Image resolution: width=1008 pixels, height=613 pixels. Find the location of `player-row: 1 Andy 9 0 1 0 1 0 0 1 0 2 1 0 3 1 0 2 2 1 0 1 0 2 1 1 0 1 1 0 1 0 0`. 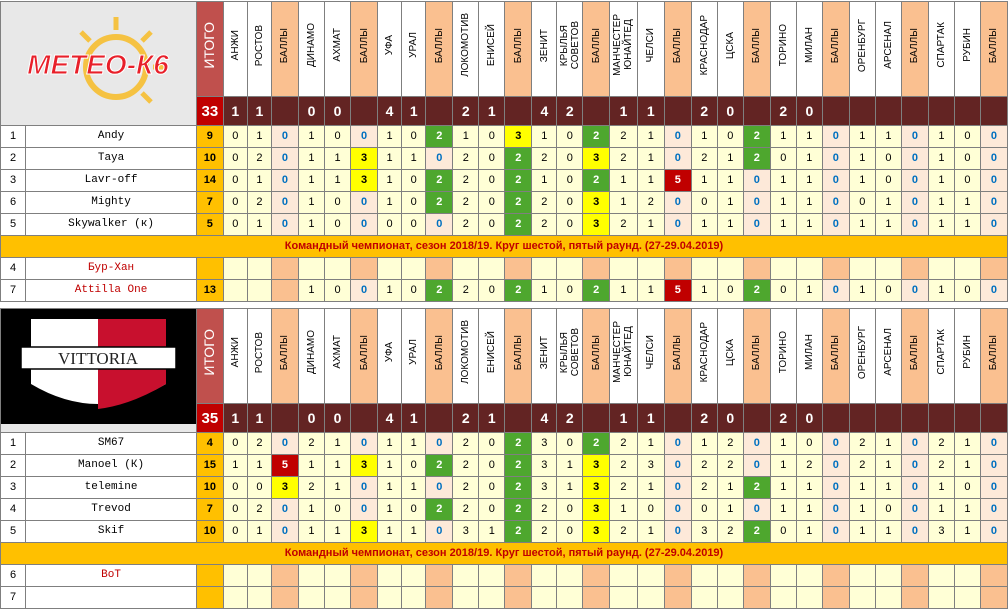

player-row: 1 Andy 9 0 1 0 1 0 0 1 0 2 1 0 3 1 0 2 2 1 0 1 0 2 1 1 0 1 1 0 1 0 0 is located at coordinates (504, 136).